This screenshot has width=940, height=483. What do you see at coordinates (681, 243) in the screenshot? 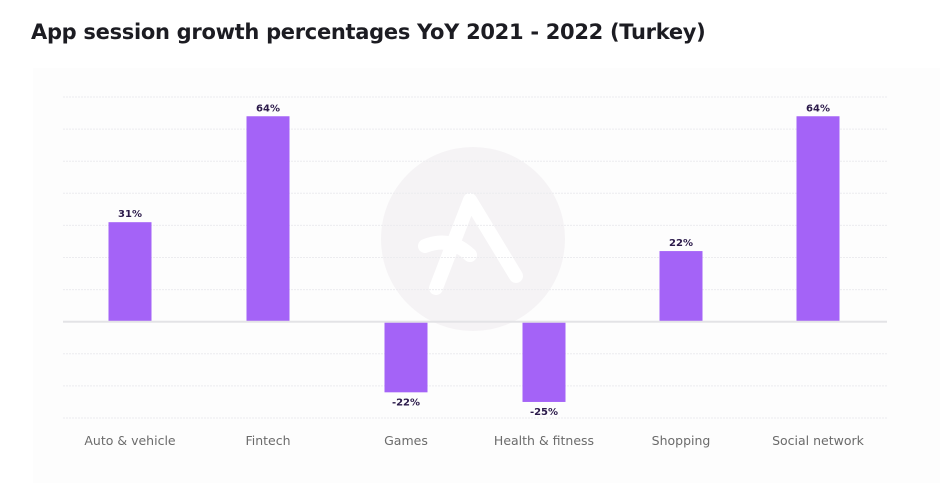
I see `data-label: 22%` at bounding box center [681, 243].